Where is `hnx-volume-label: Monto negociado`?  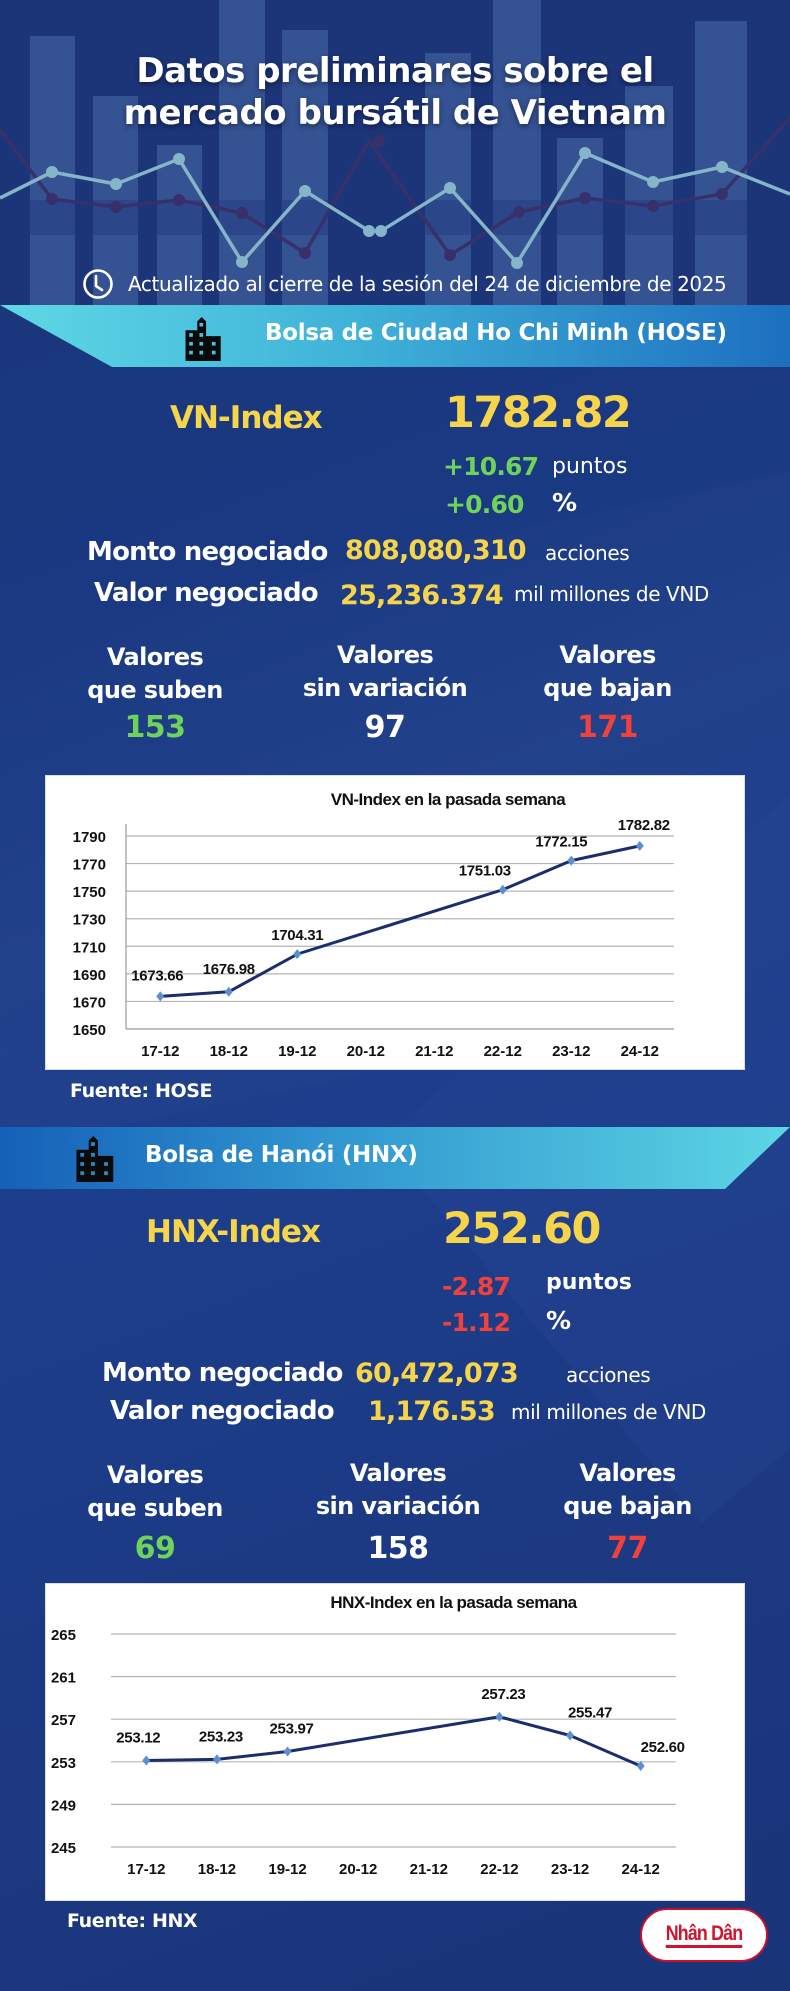 hnx-volume-label: Monto negociado is located at coordinates (222, 1373).